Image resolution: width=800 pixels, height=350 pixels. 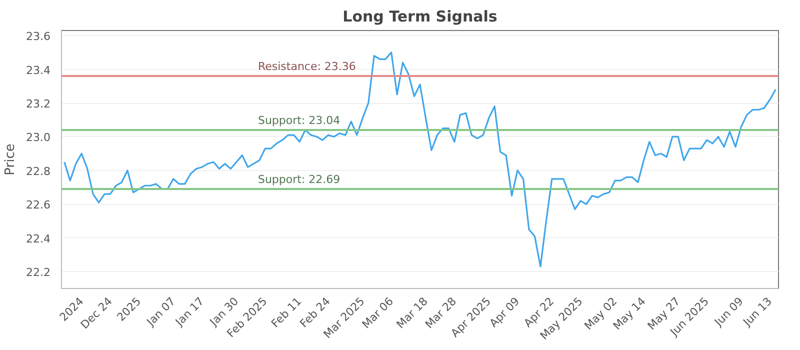 I want to click on chart-title: Long Term Signals, so click(x=420, y=17).